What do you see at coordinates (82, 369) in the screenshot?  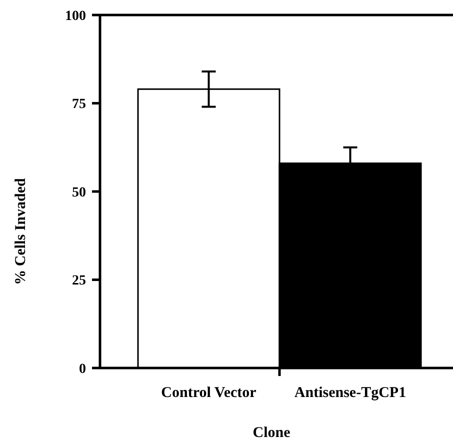 I see `y-tick-label: 0` at bounding box center [82, 369].